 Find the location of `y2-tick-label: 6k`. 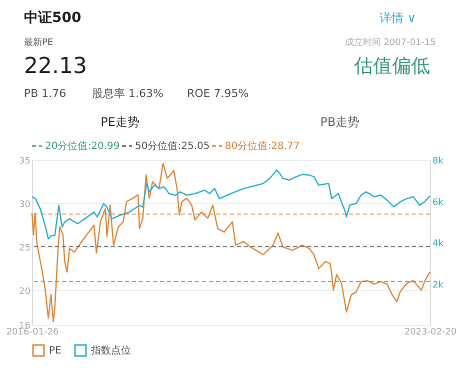

y2-tick-label: 6k is located at coordinates (438, 203).